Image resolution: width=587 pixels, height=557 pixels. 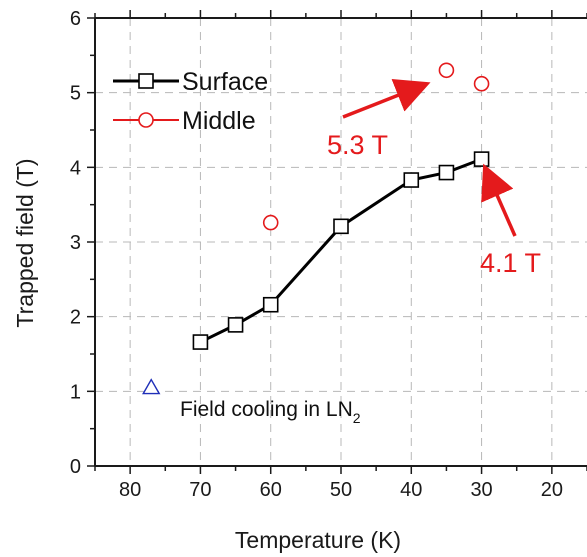 I want to click on field-cooling-triangle-marker, so click(x=151, y=386).